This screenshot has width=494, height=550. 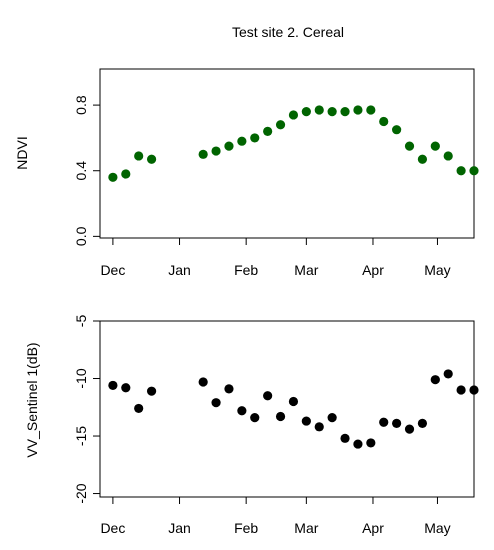 I want to click on vv-x-tick-label: Mar, so click(x=306, y=528).